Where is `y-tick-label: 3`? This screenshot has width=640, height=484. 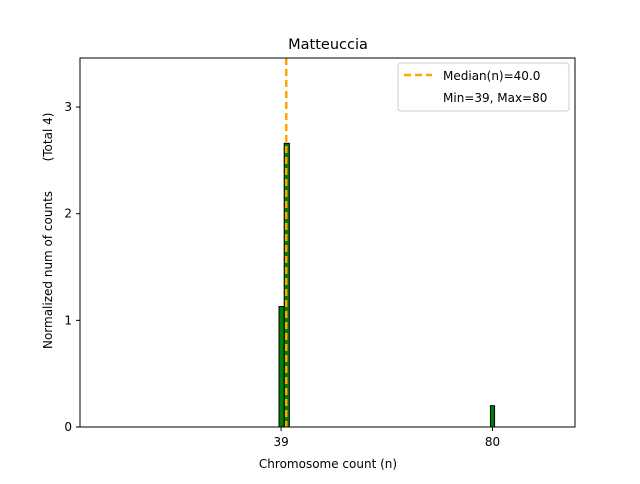 y-tick-label: 3 is located at coordinates (68, 107).